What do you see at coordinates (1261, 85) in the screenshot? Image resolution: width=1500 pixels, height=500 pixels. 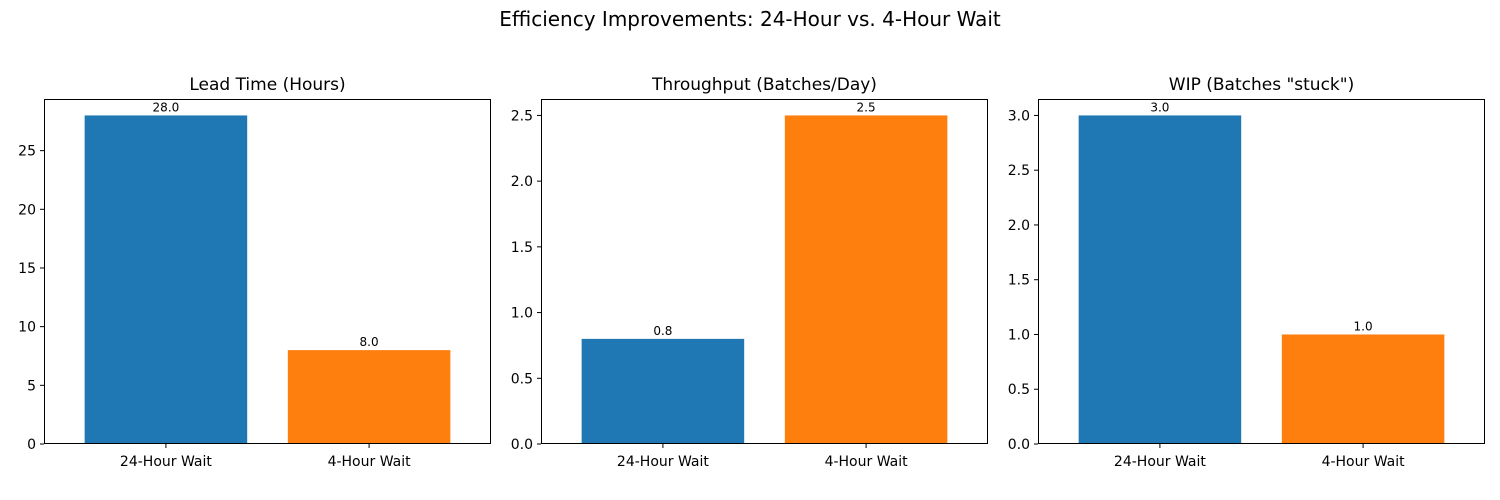 I see `panel-title: WIP (Batches "stuck")` at bounding box center [1261, 85].